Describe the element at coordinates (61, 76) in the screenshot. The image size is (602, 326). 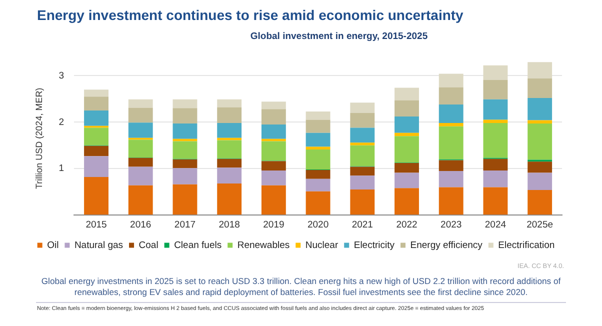
I see `y-tick-label: 3` at that location.